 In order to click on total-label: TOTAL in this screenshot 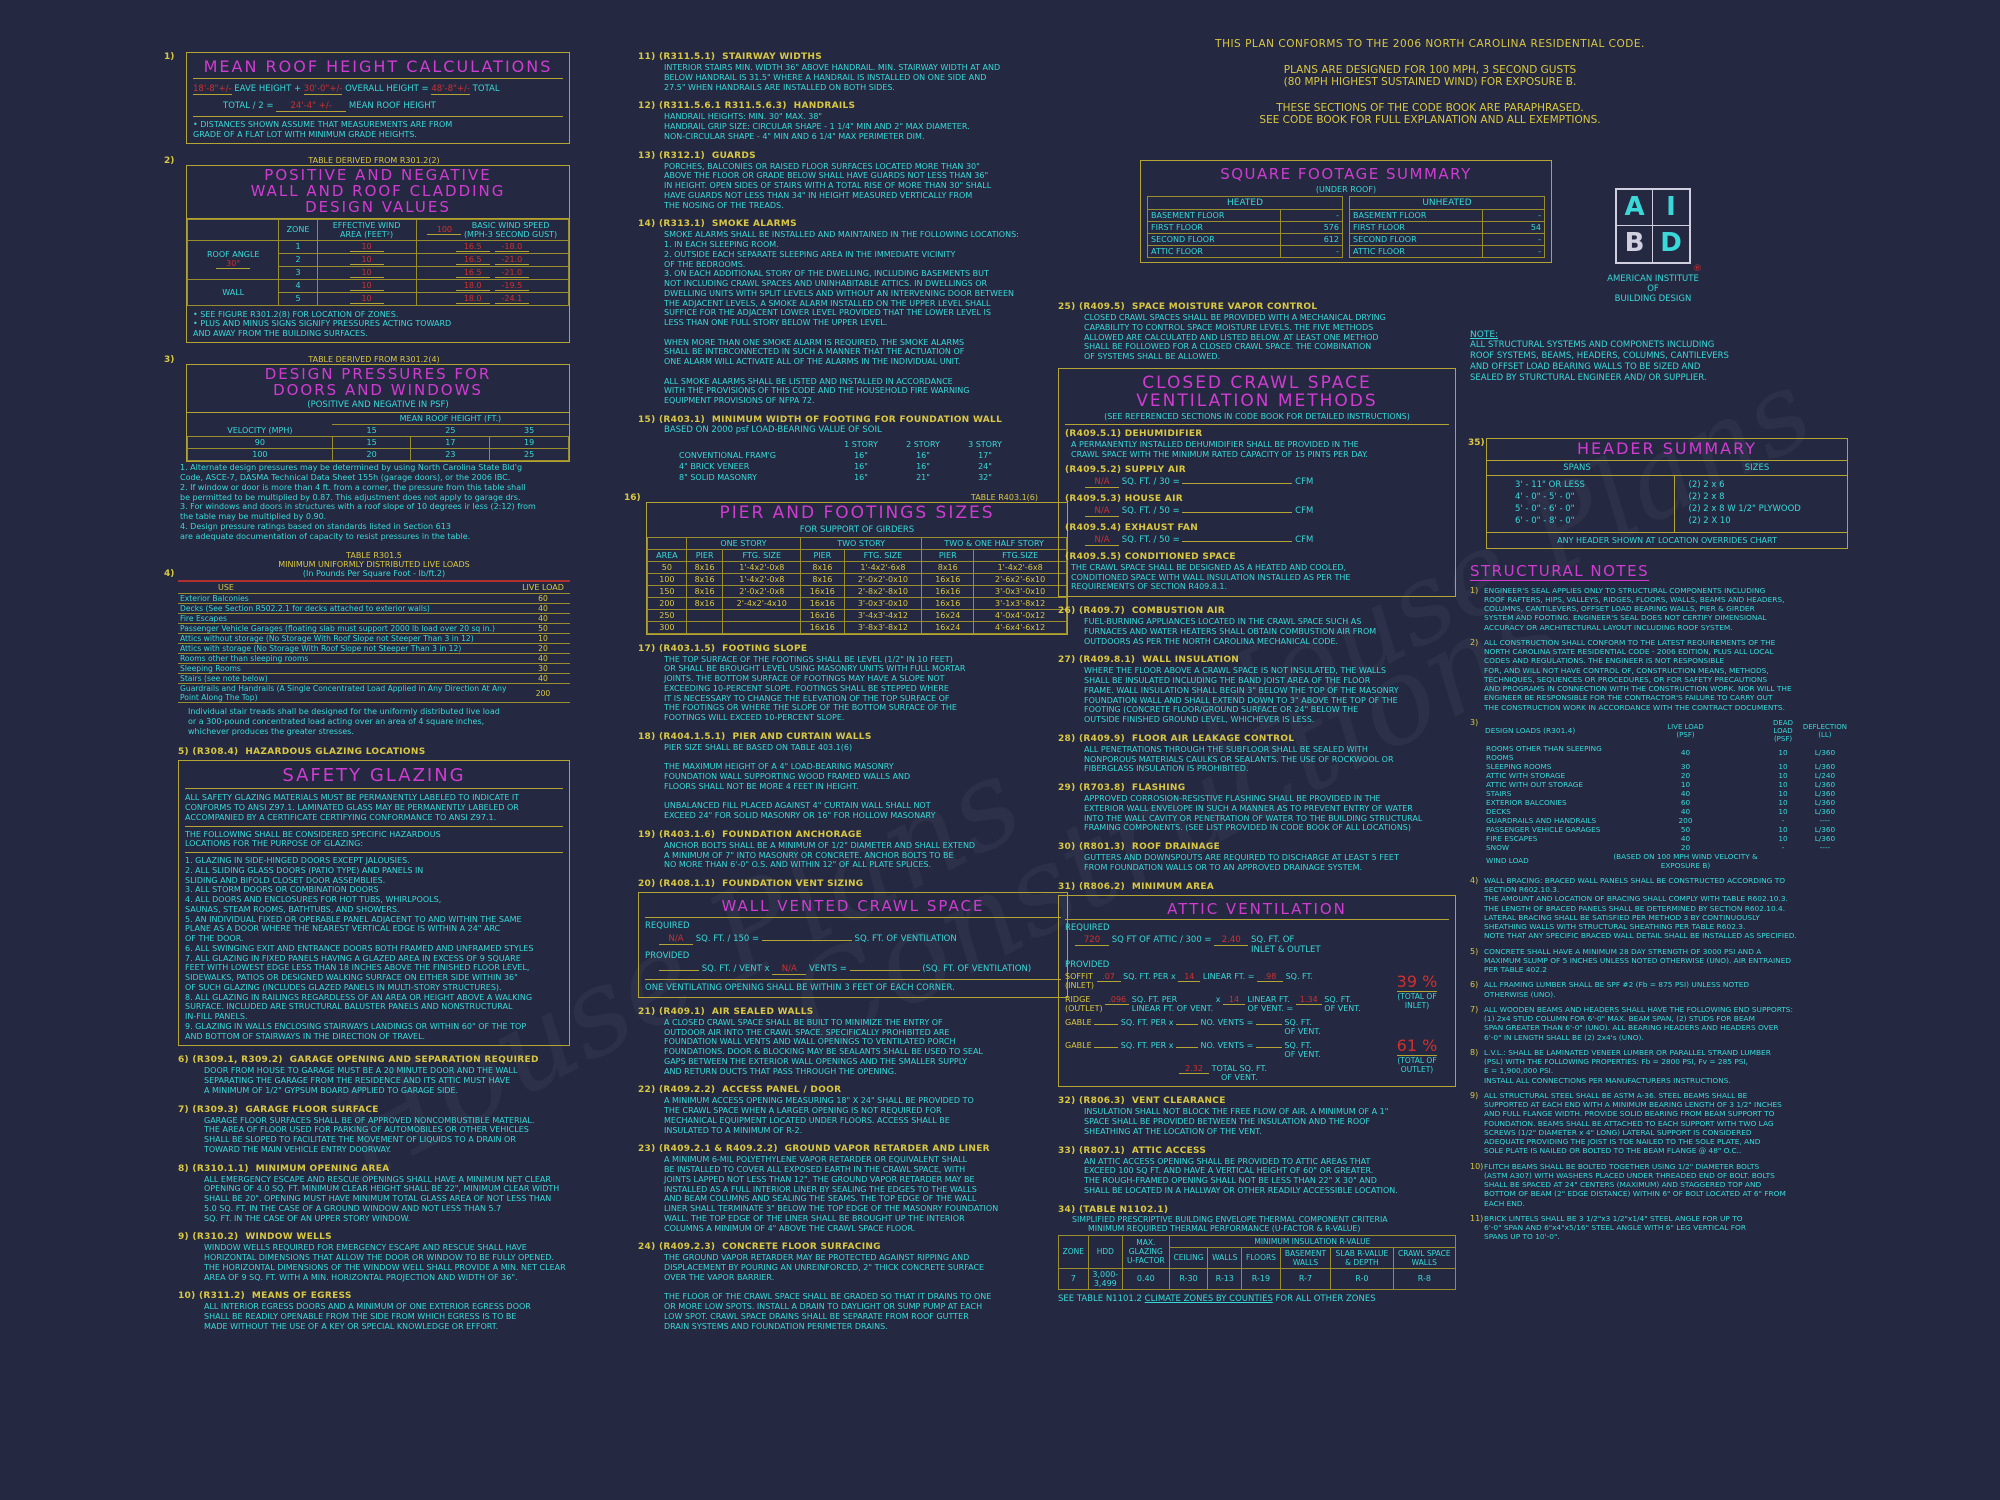, I will do `click(486, 88)`.